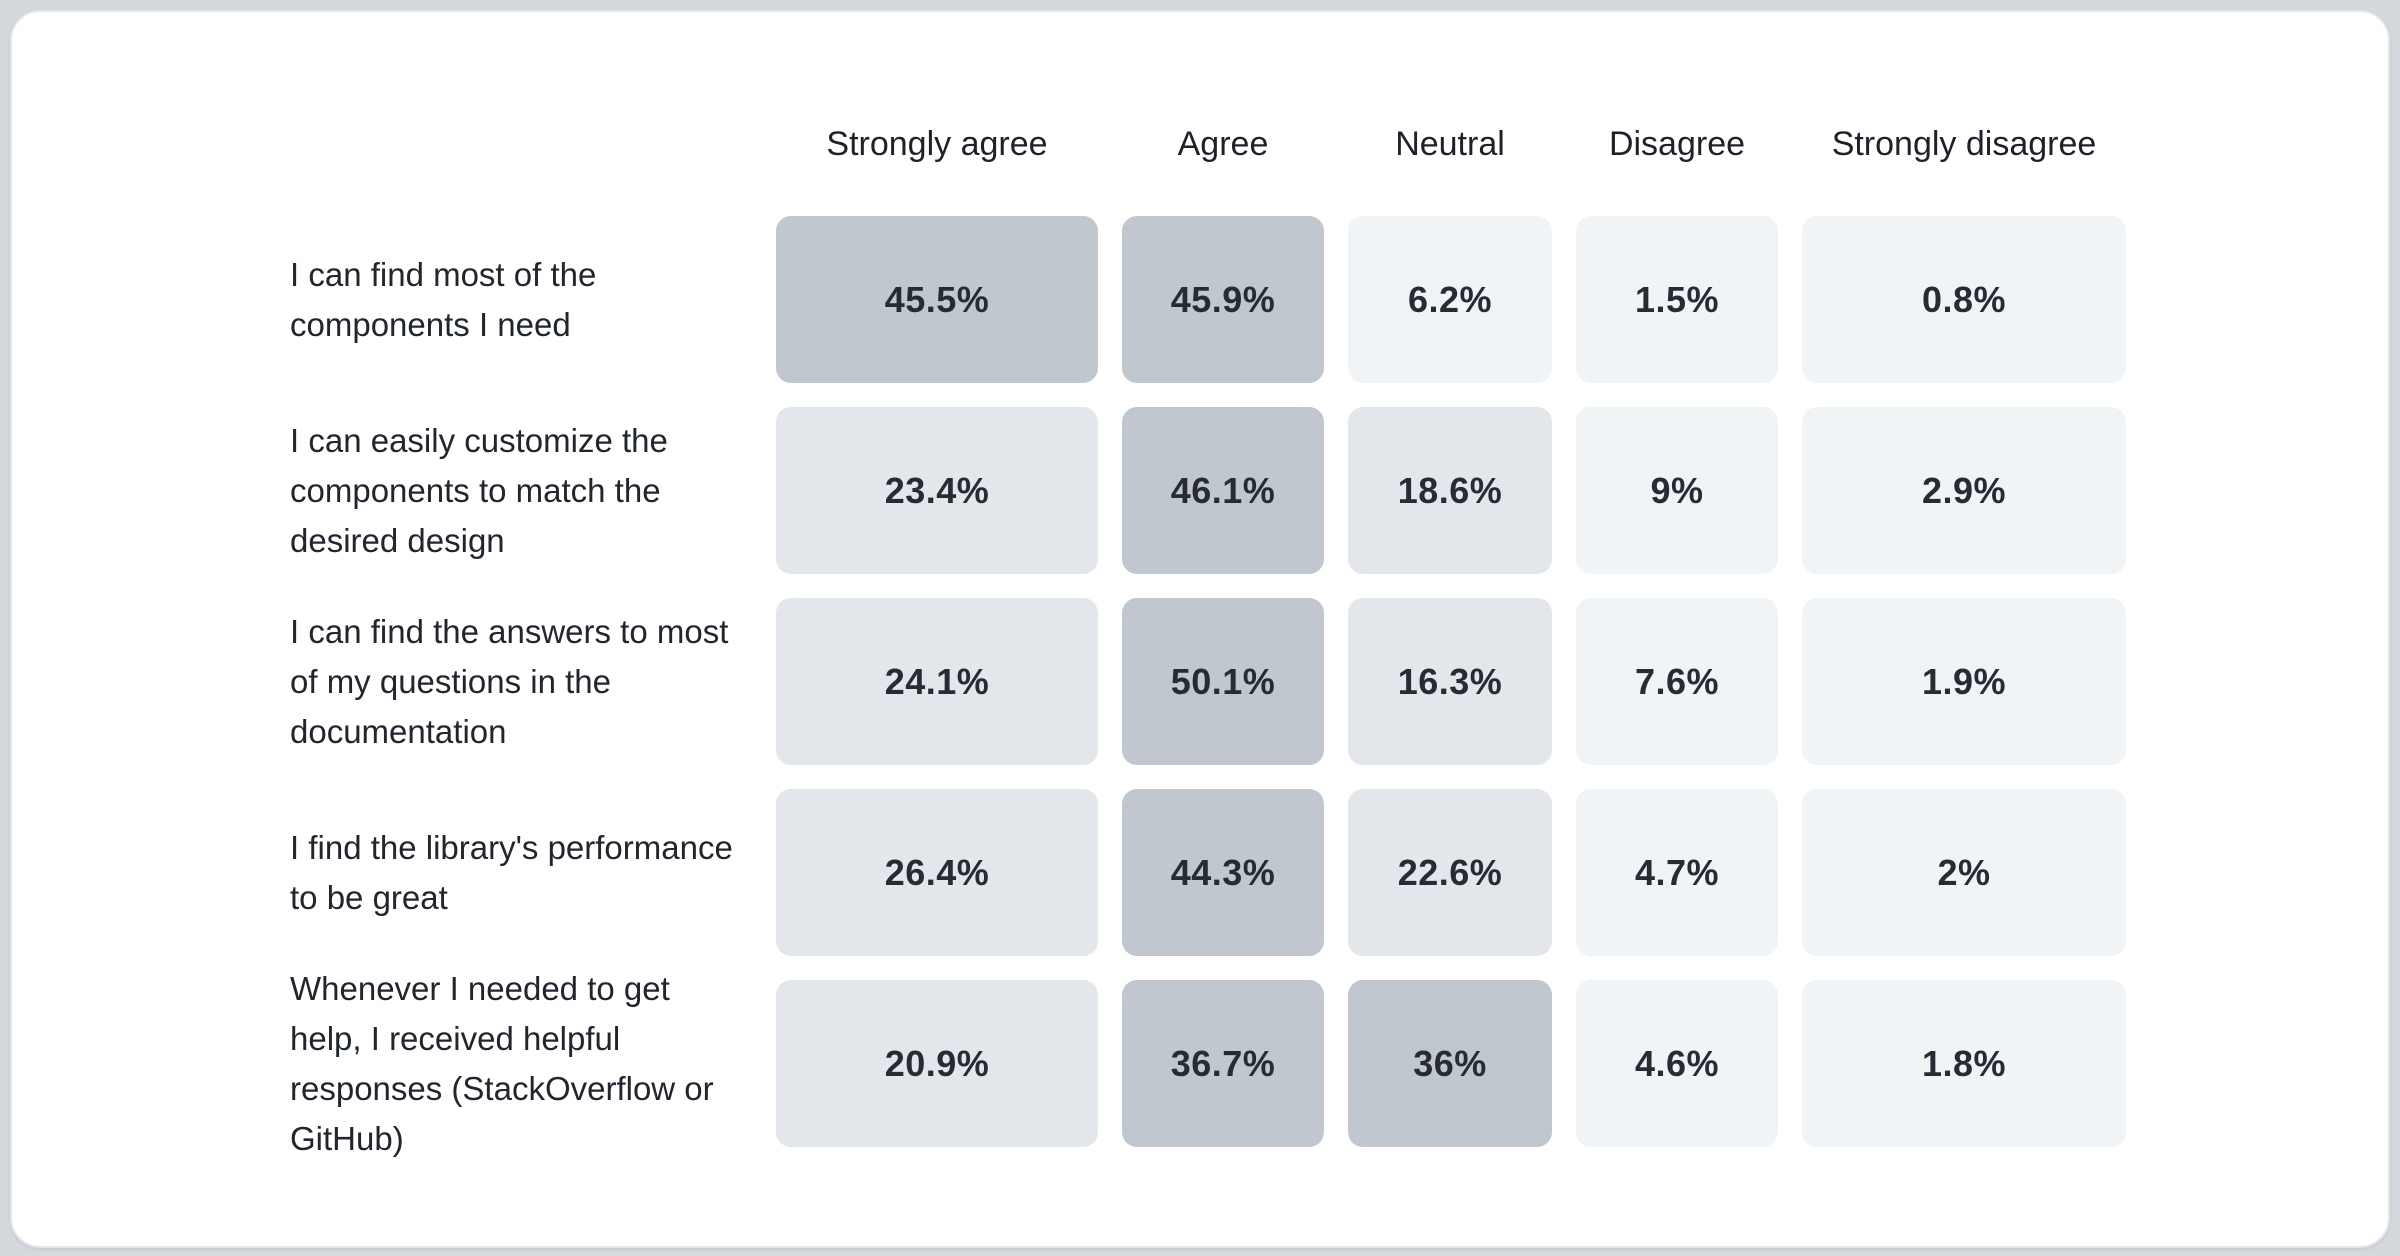 This screenshot has height=1256, width=2400. Describe the element at coordinates (1223, 872) in the screenshot. I see `heat-cell: 44.3%` at that location.